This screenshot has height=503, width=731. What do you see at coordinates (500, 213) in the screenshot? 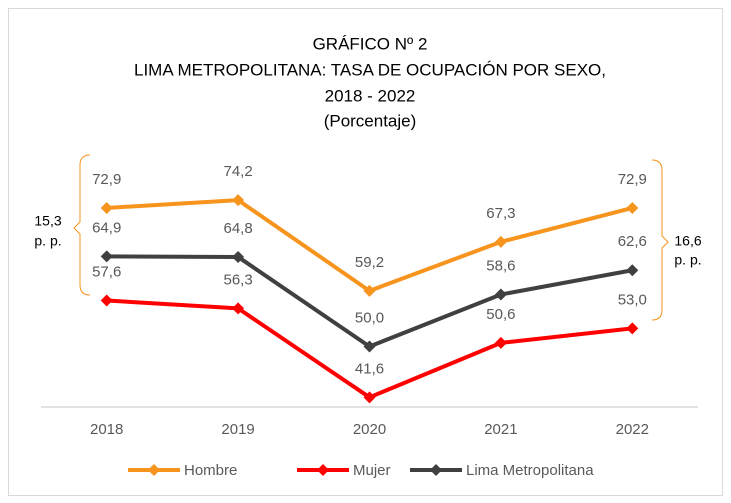
I see `value-label: 67,3` at bounding box center [500, 213].